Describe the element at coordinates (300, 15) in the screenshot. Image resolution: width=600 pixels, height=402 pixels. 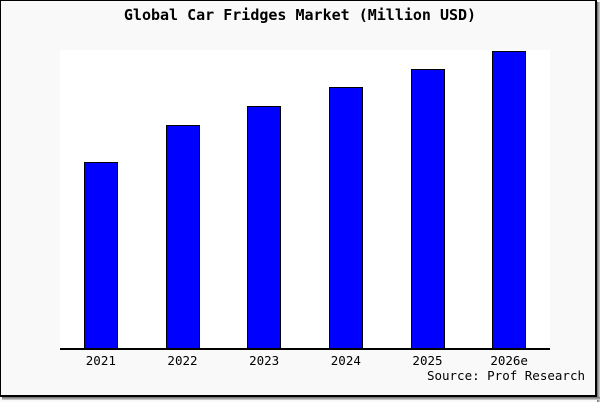
I see `chart-title: Global Car Fridges Market (Million USD)` at that location.